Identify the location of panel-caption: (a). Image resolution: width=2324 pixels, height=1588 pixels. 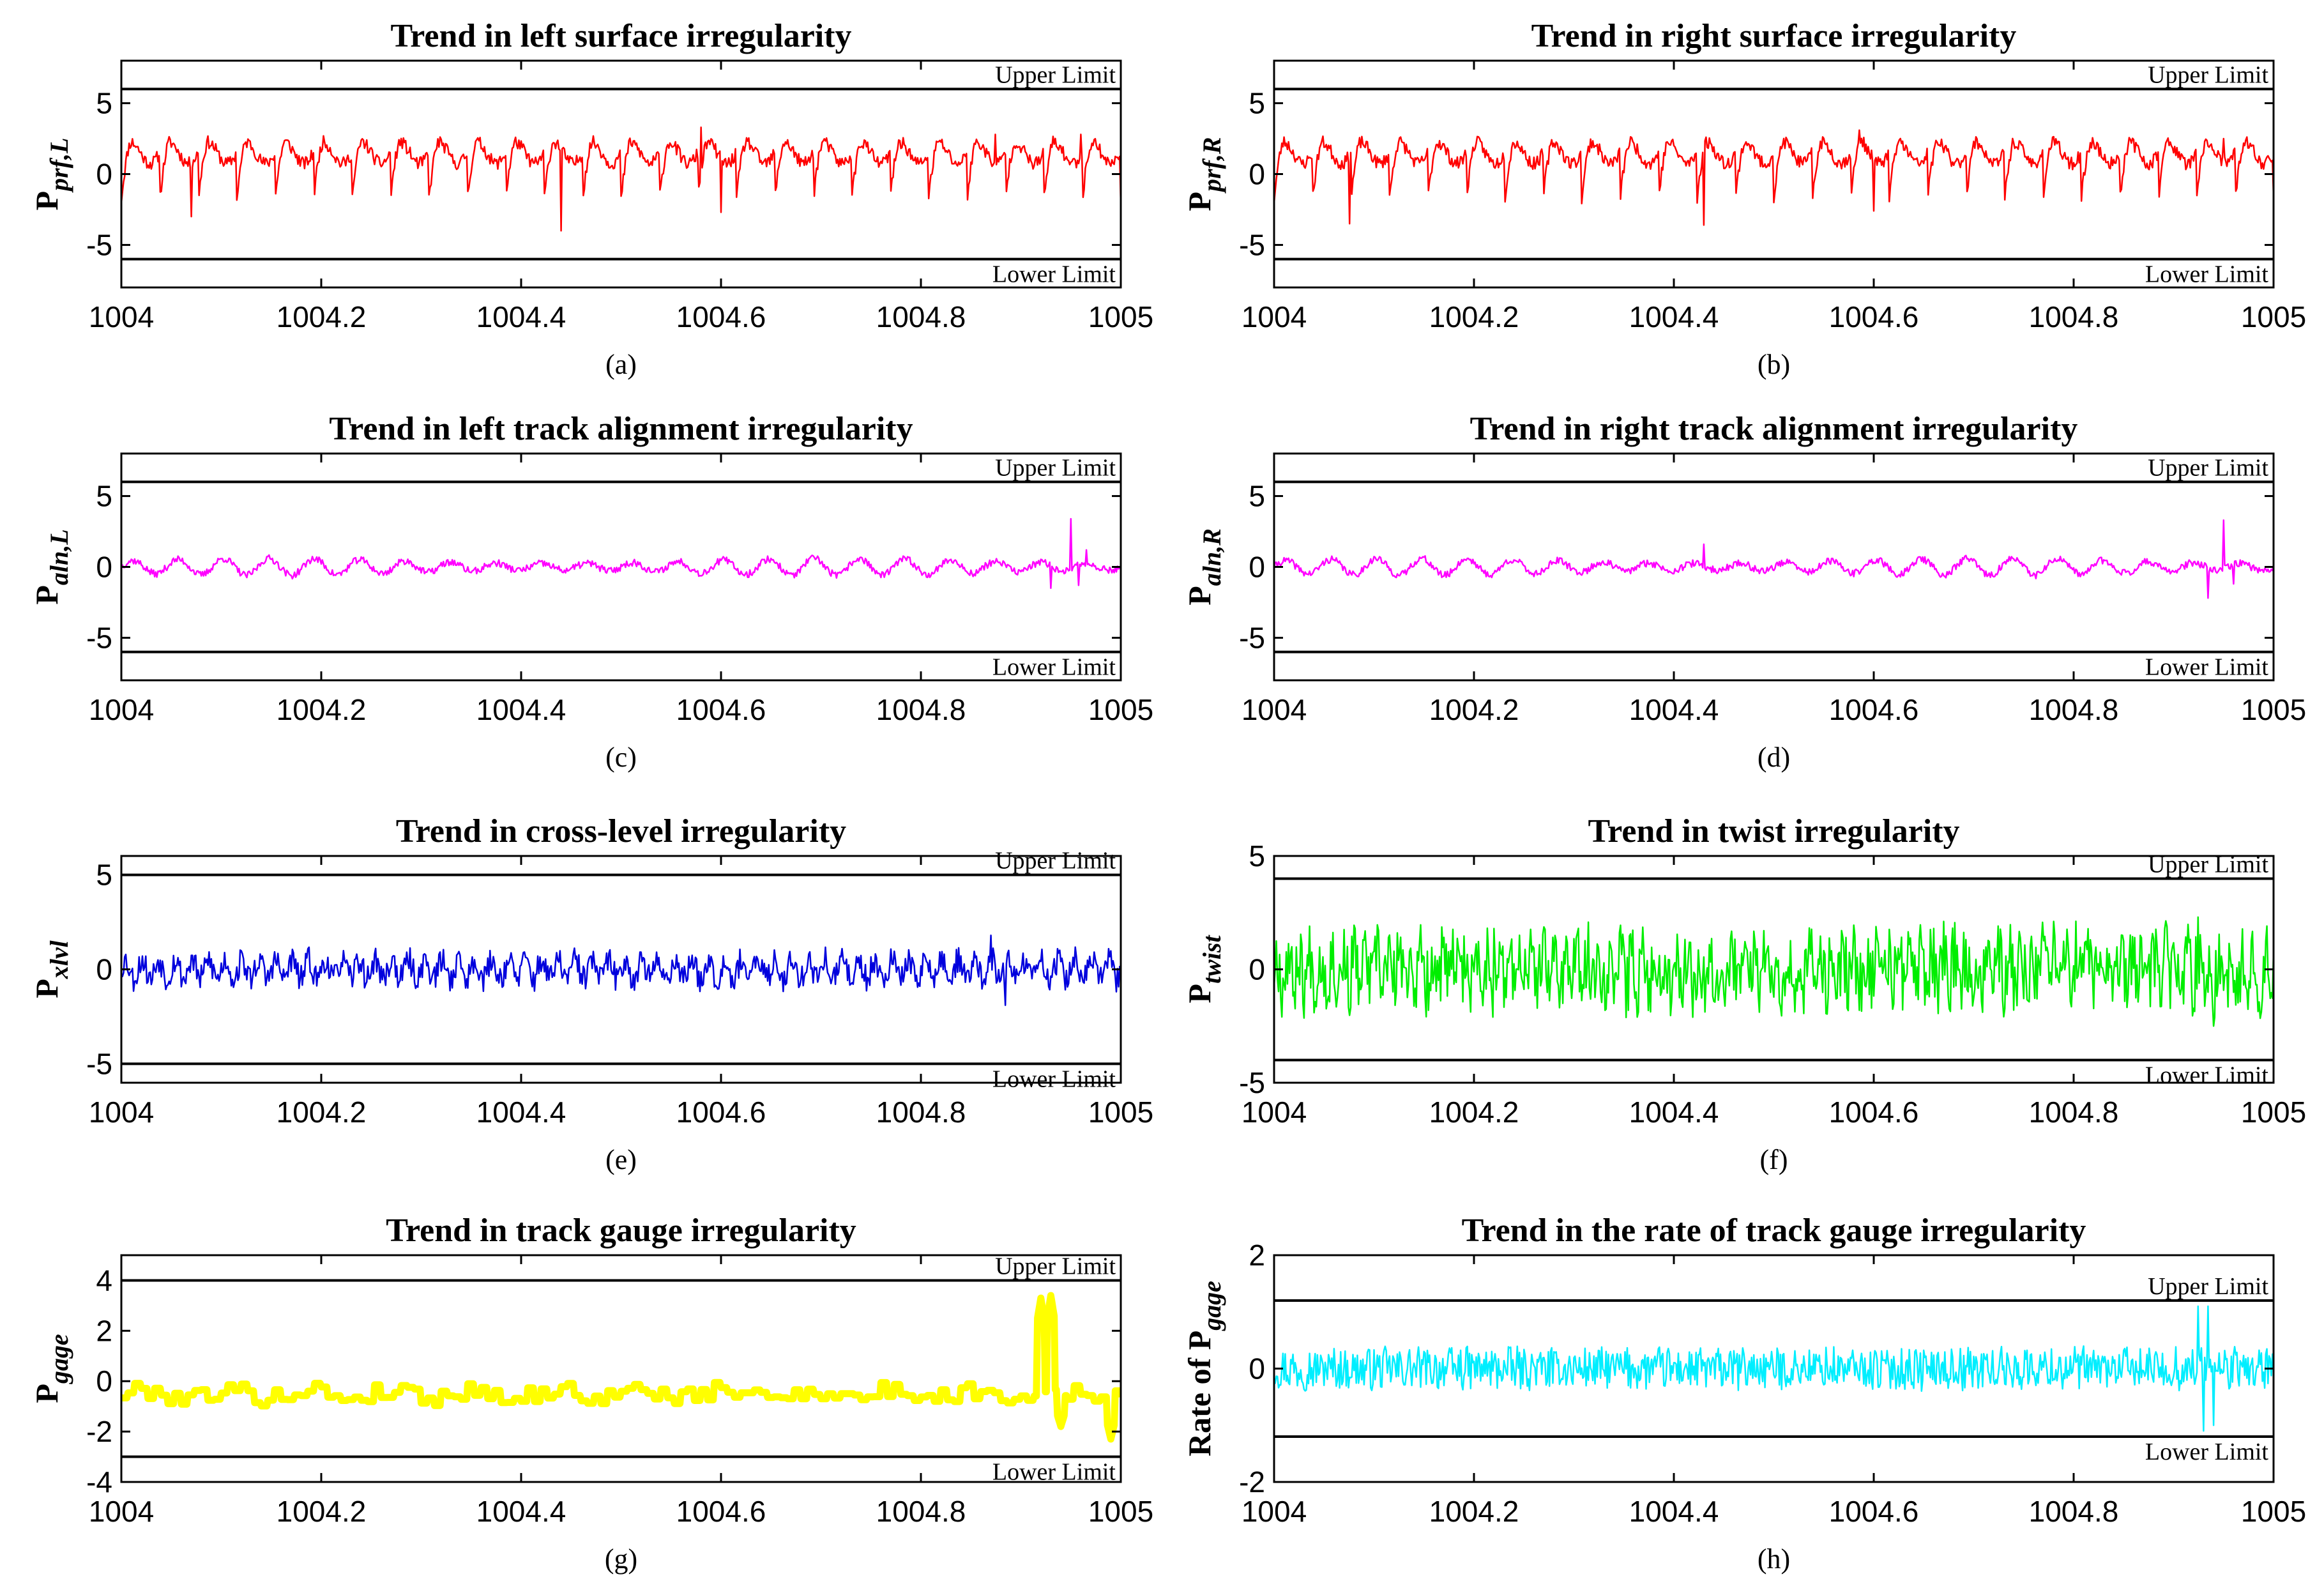
(621, 365).